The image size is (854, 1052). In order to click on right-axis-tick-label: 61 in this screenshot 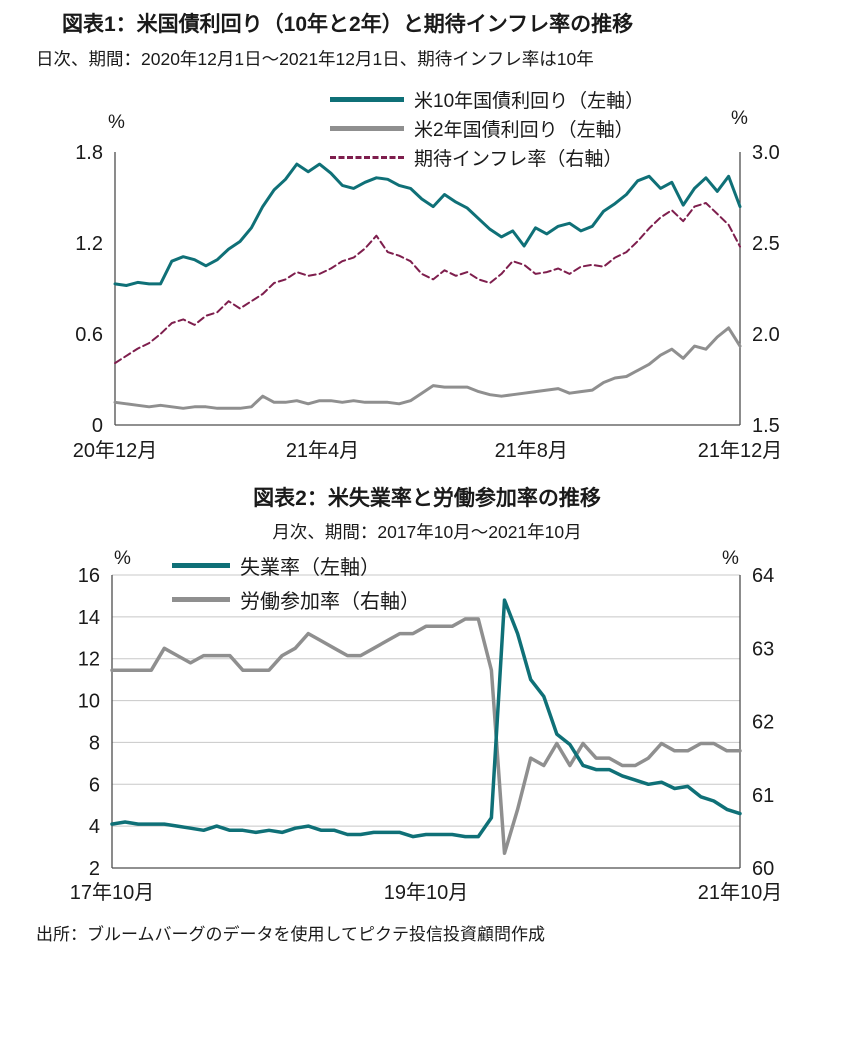, I will do `click(763, 796)`.